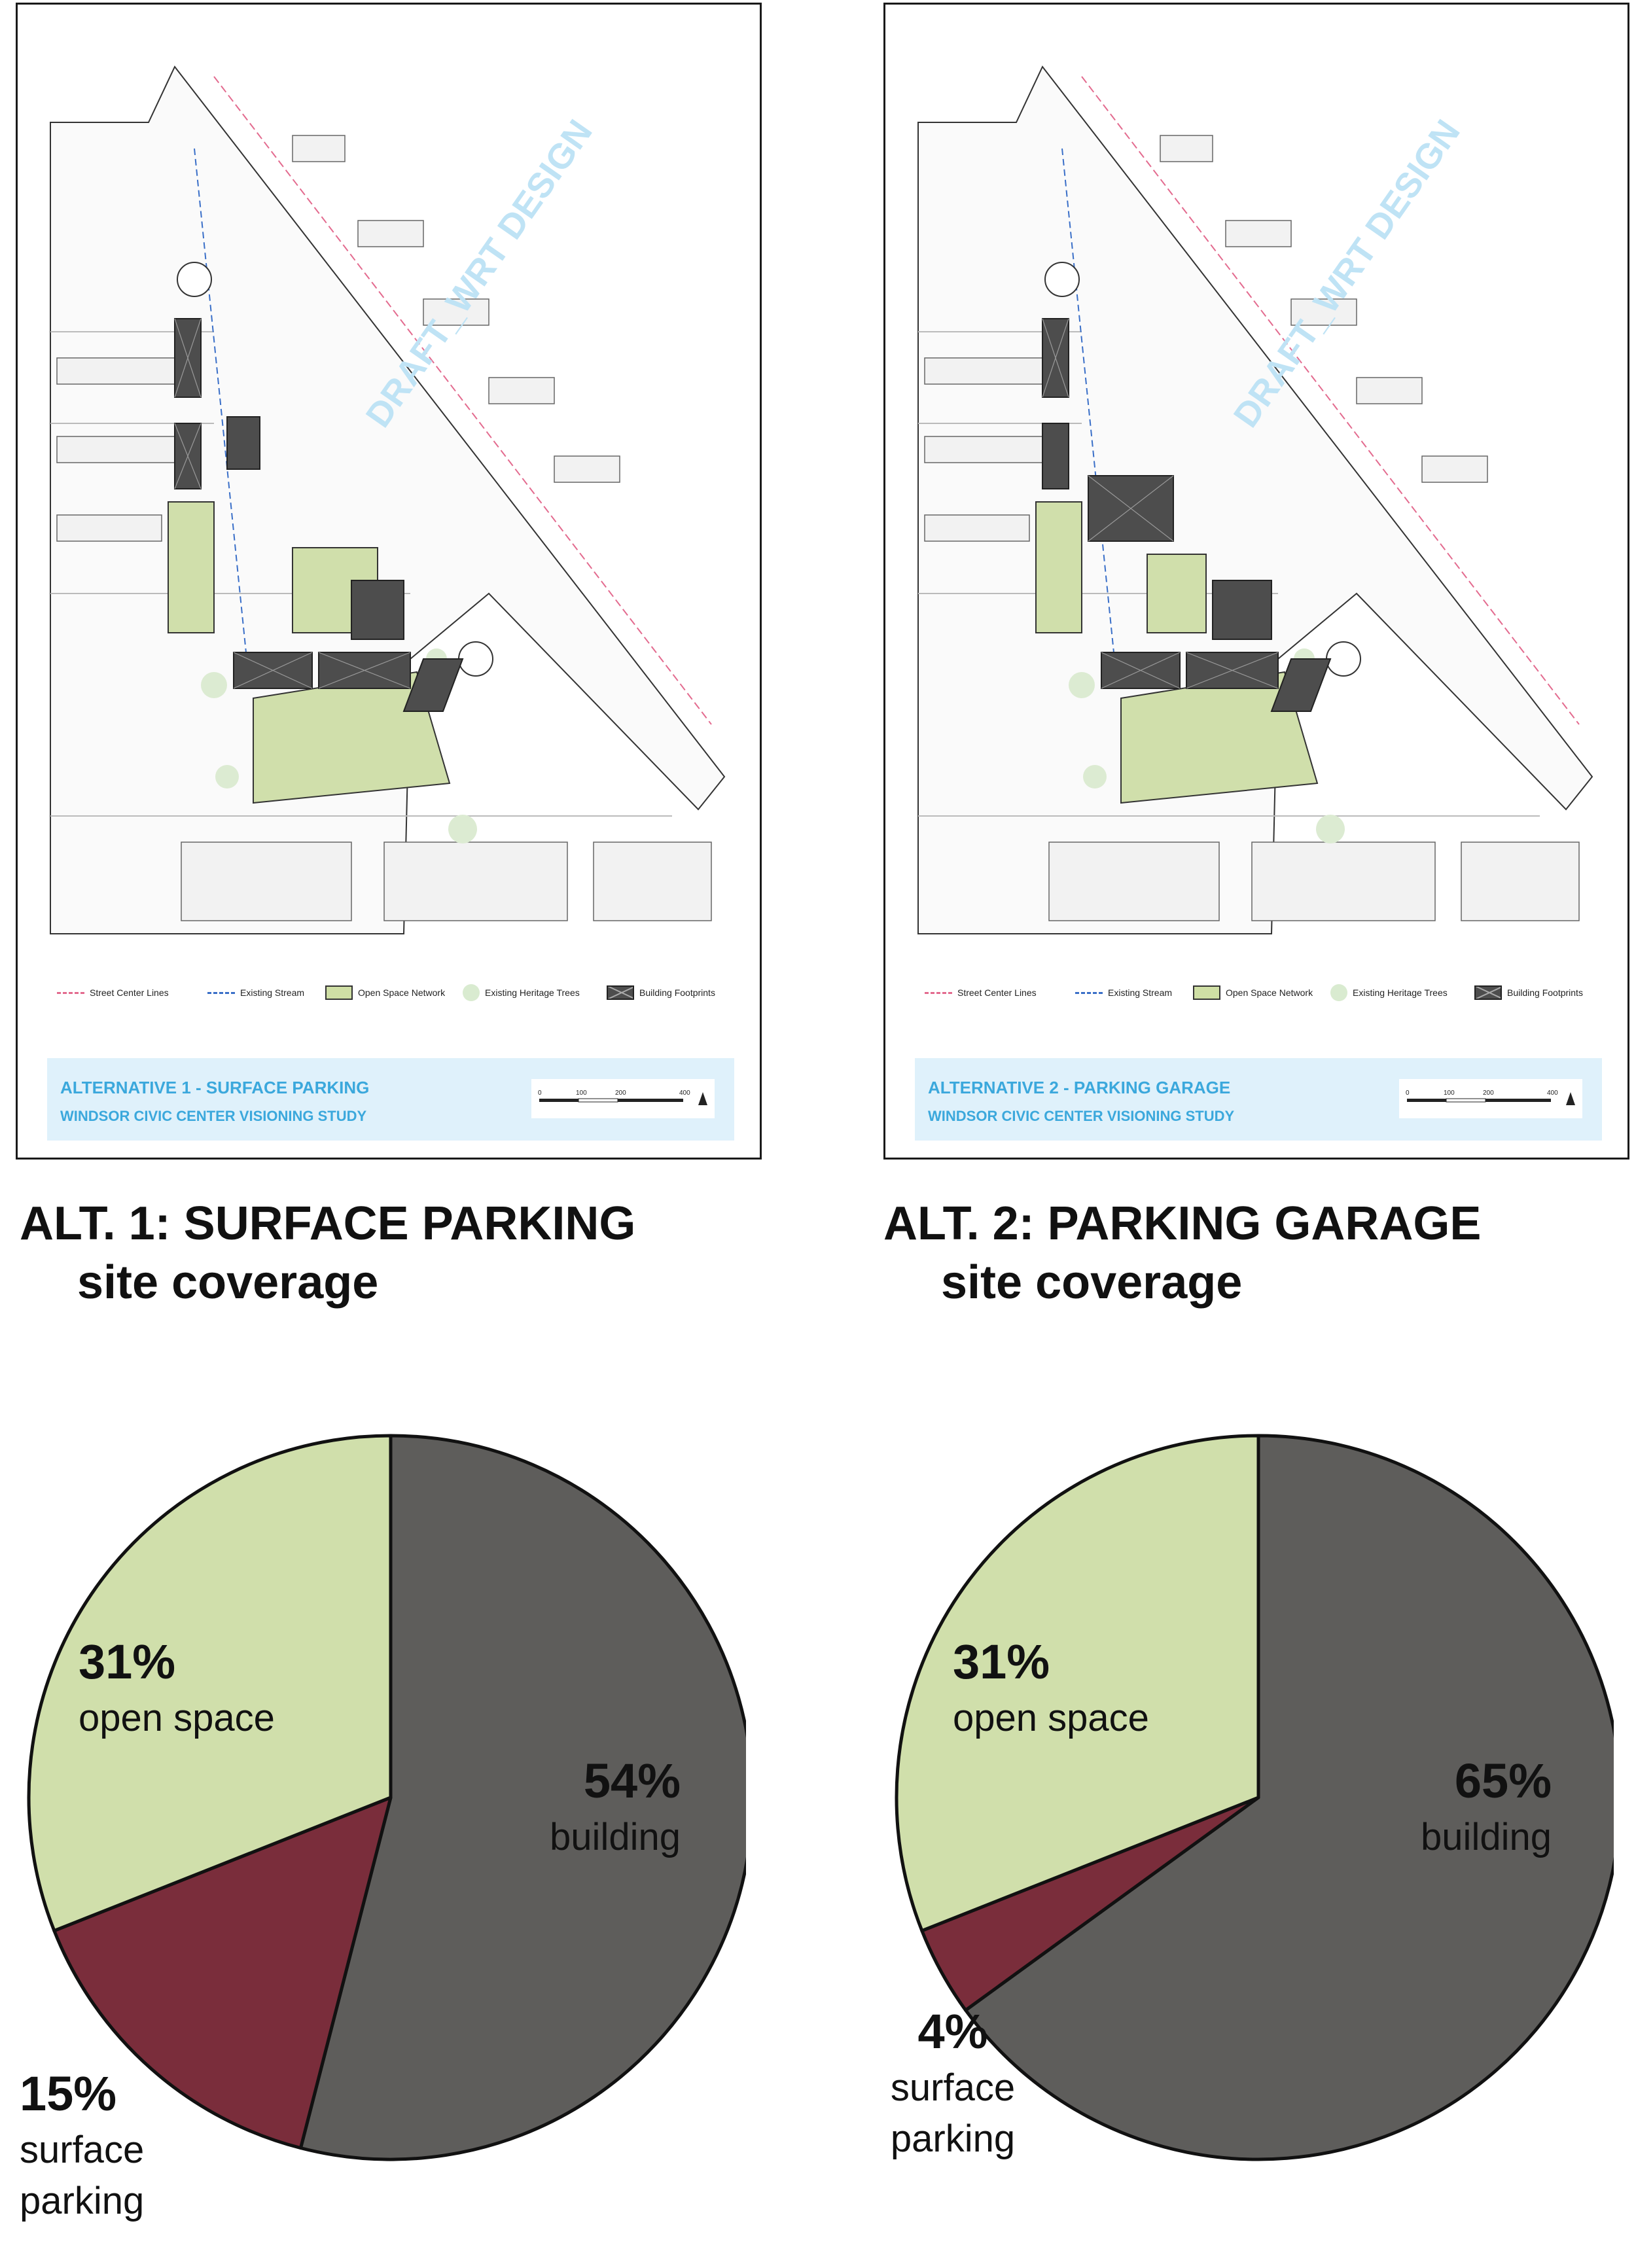 This screenshot has width=1636, height=2268. I want to click on slice-percent-label: 15%, so click(68, 2093).